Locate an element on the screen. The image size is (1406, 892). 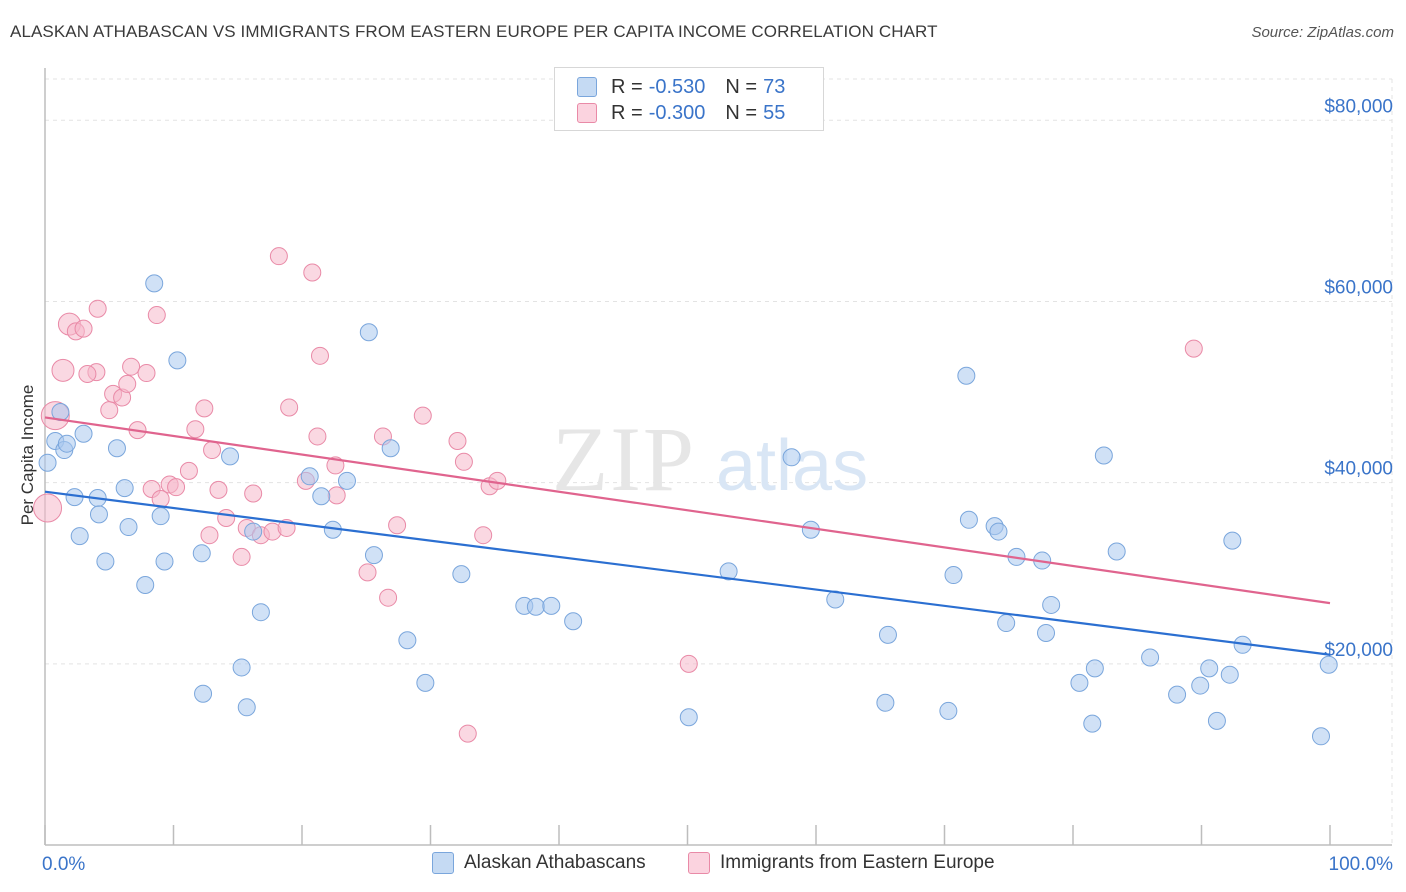
source-label: Source: ZipAtlas.com is located at coordinates (1322, 32).